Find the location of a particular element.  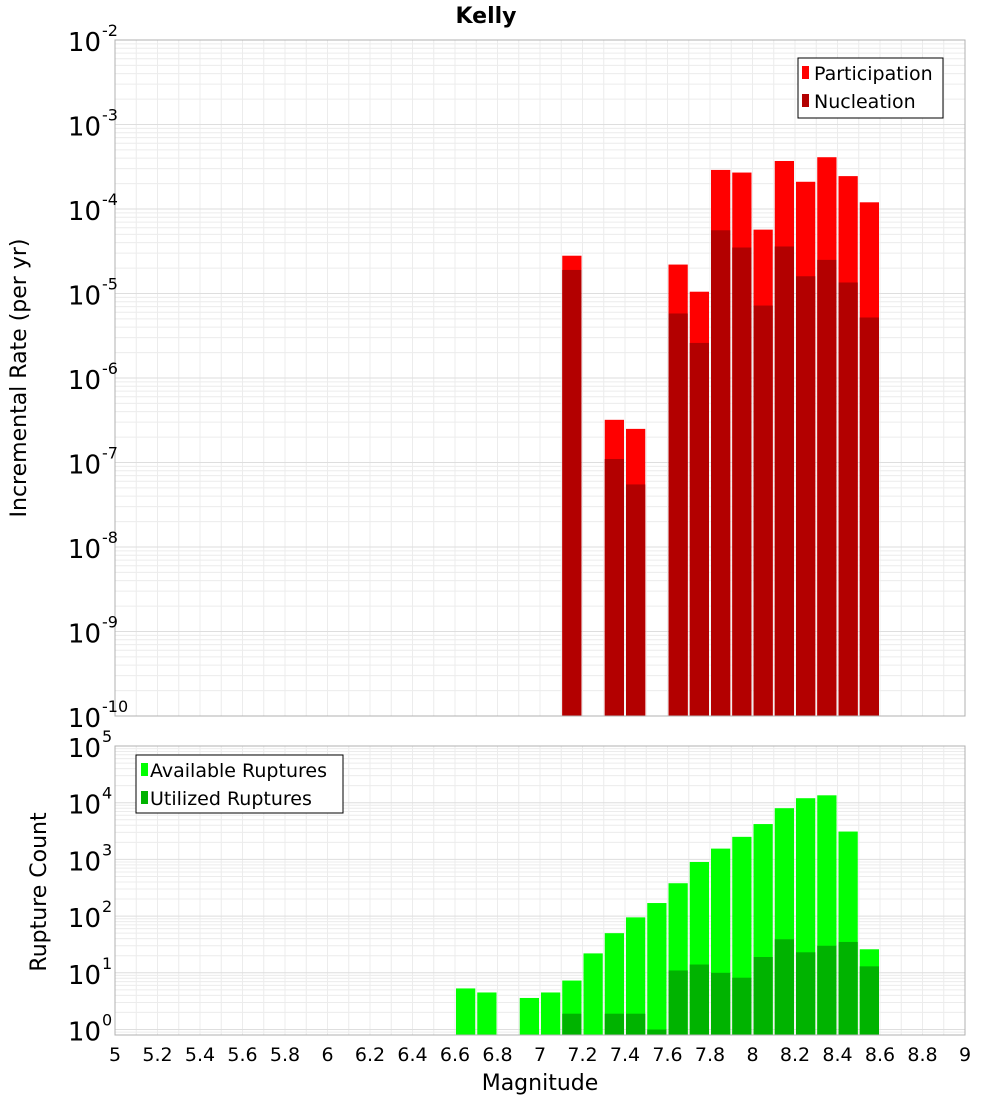

top-legend-box is located at coordinates (870, 88).